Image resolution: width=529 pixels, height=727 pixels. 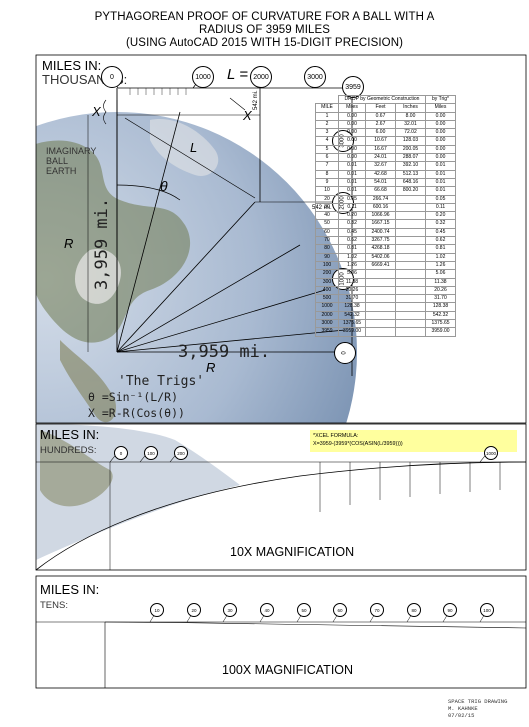 What do you see at coordinates (261, 77) in the screenshot?
I see `marker-thousands-2000: 2000` at bounding box center [261, 77].